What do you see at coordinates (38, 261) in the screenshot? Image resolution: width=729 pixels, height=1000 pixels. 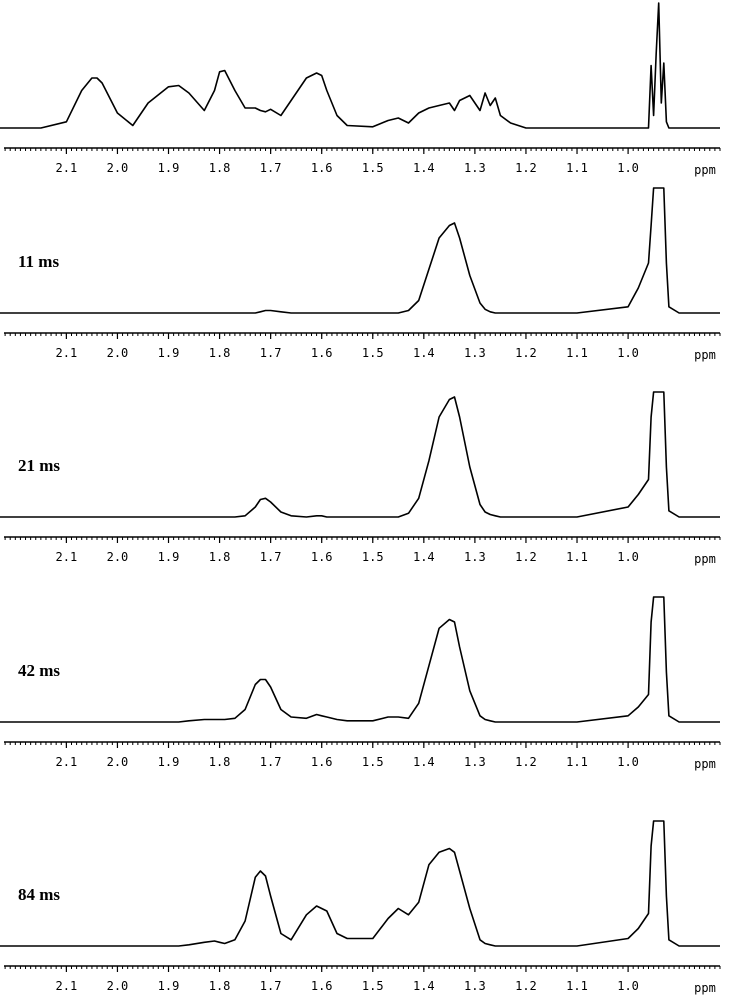 I see `panel-label: 11 ms` at bounding box center [38, 261].